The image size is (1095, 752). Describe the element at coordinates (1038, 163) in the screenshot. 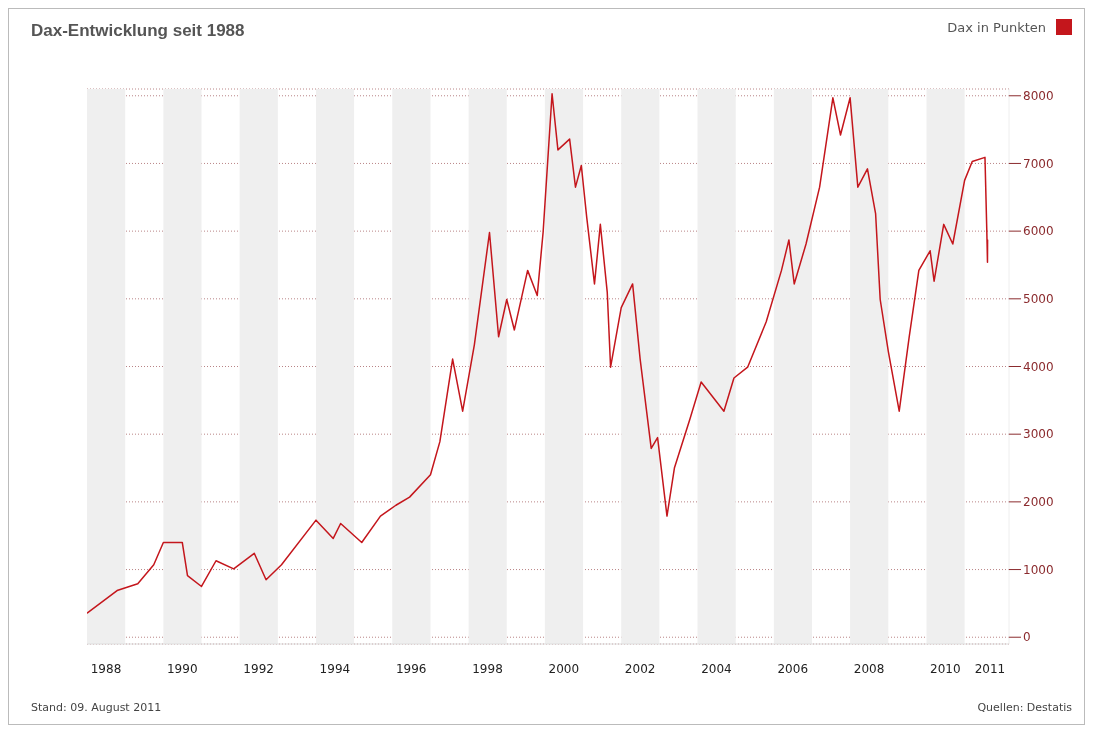

I see `y-tick-label: 7000` at that location.